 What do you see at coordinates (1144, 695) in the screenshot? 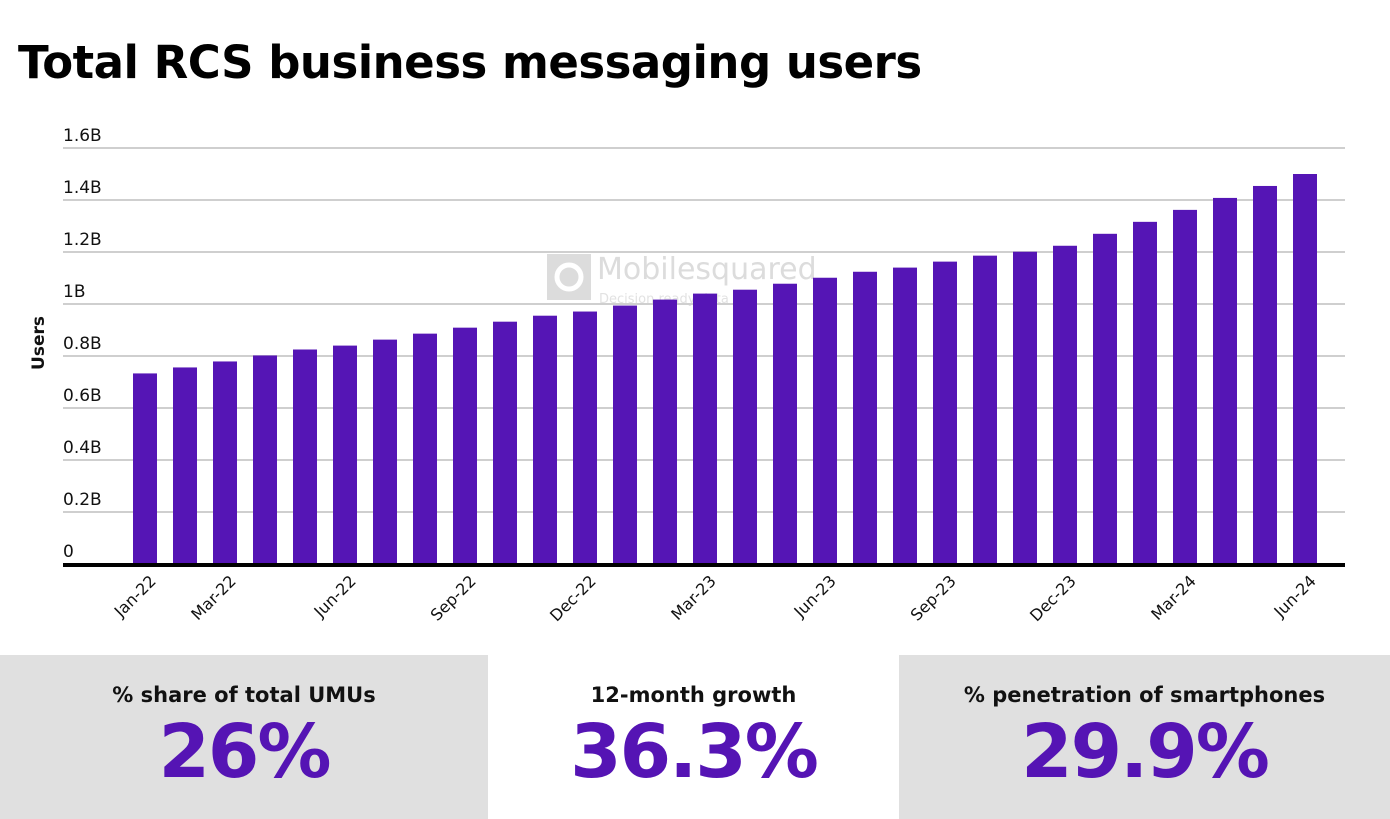
I see `stat-label: % penetration of smartphones` at bounding box center [1144, 695].